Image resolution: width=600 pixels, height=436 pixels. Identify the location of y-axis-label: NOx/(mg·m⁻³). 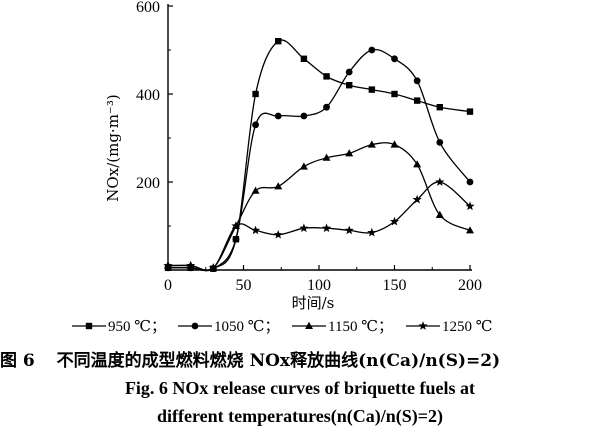
(113, 147).